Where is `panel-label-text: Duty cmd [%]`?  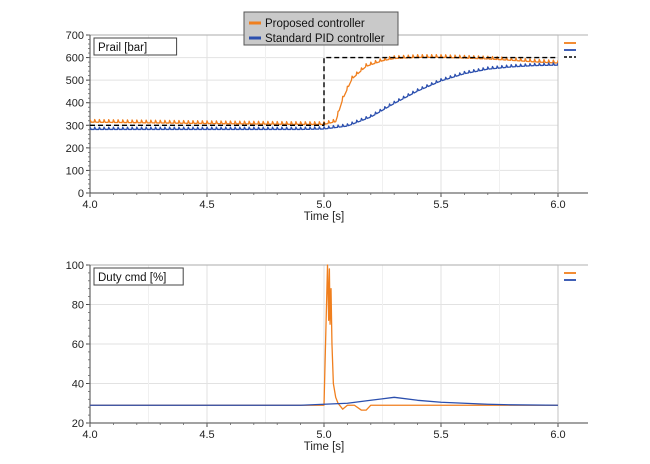
panel-label-text: Duty cmd [%] is located at coordinates (132, 278).